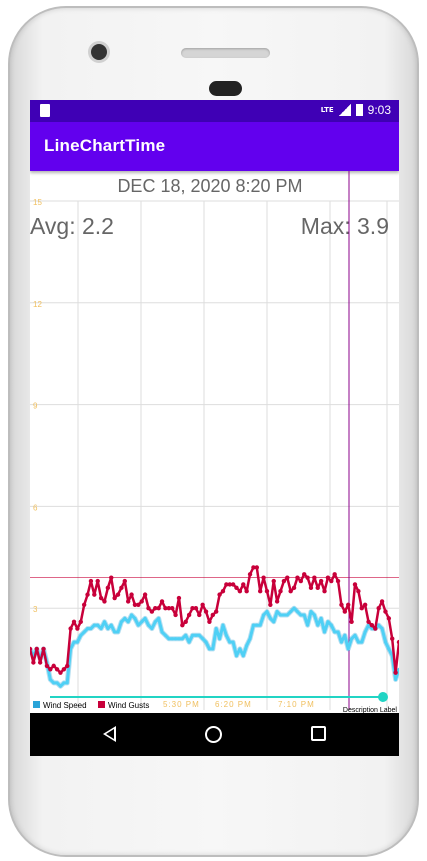 The width and height of the screenshot is (427, 861). Describe the element at coordinates (109, 734) in the screenshot. I see `back-icon` at that location.